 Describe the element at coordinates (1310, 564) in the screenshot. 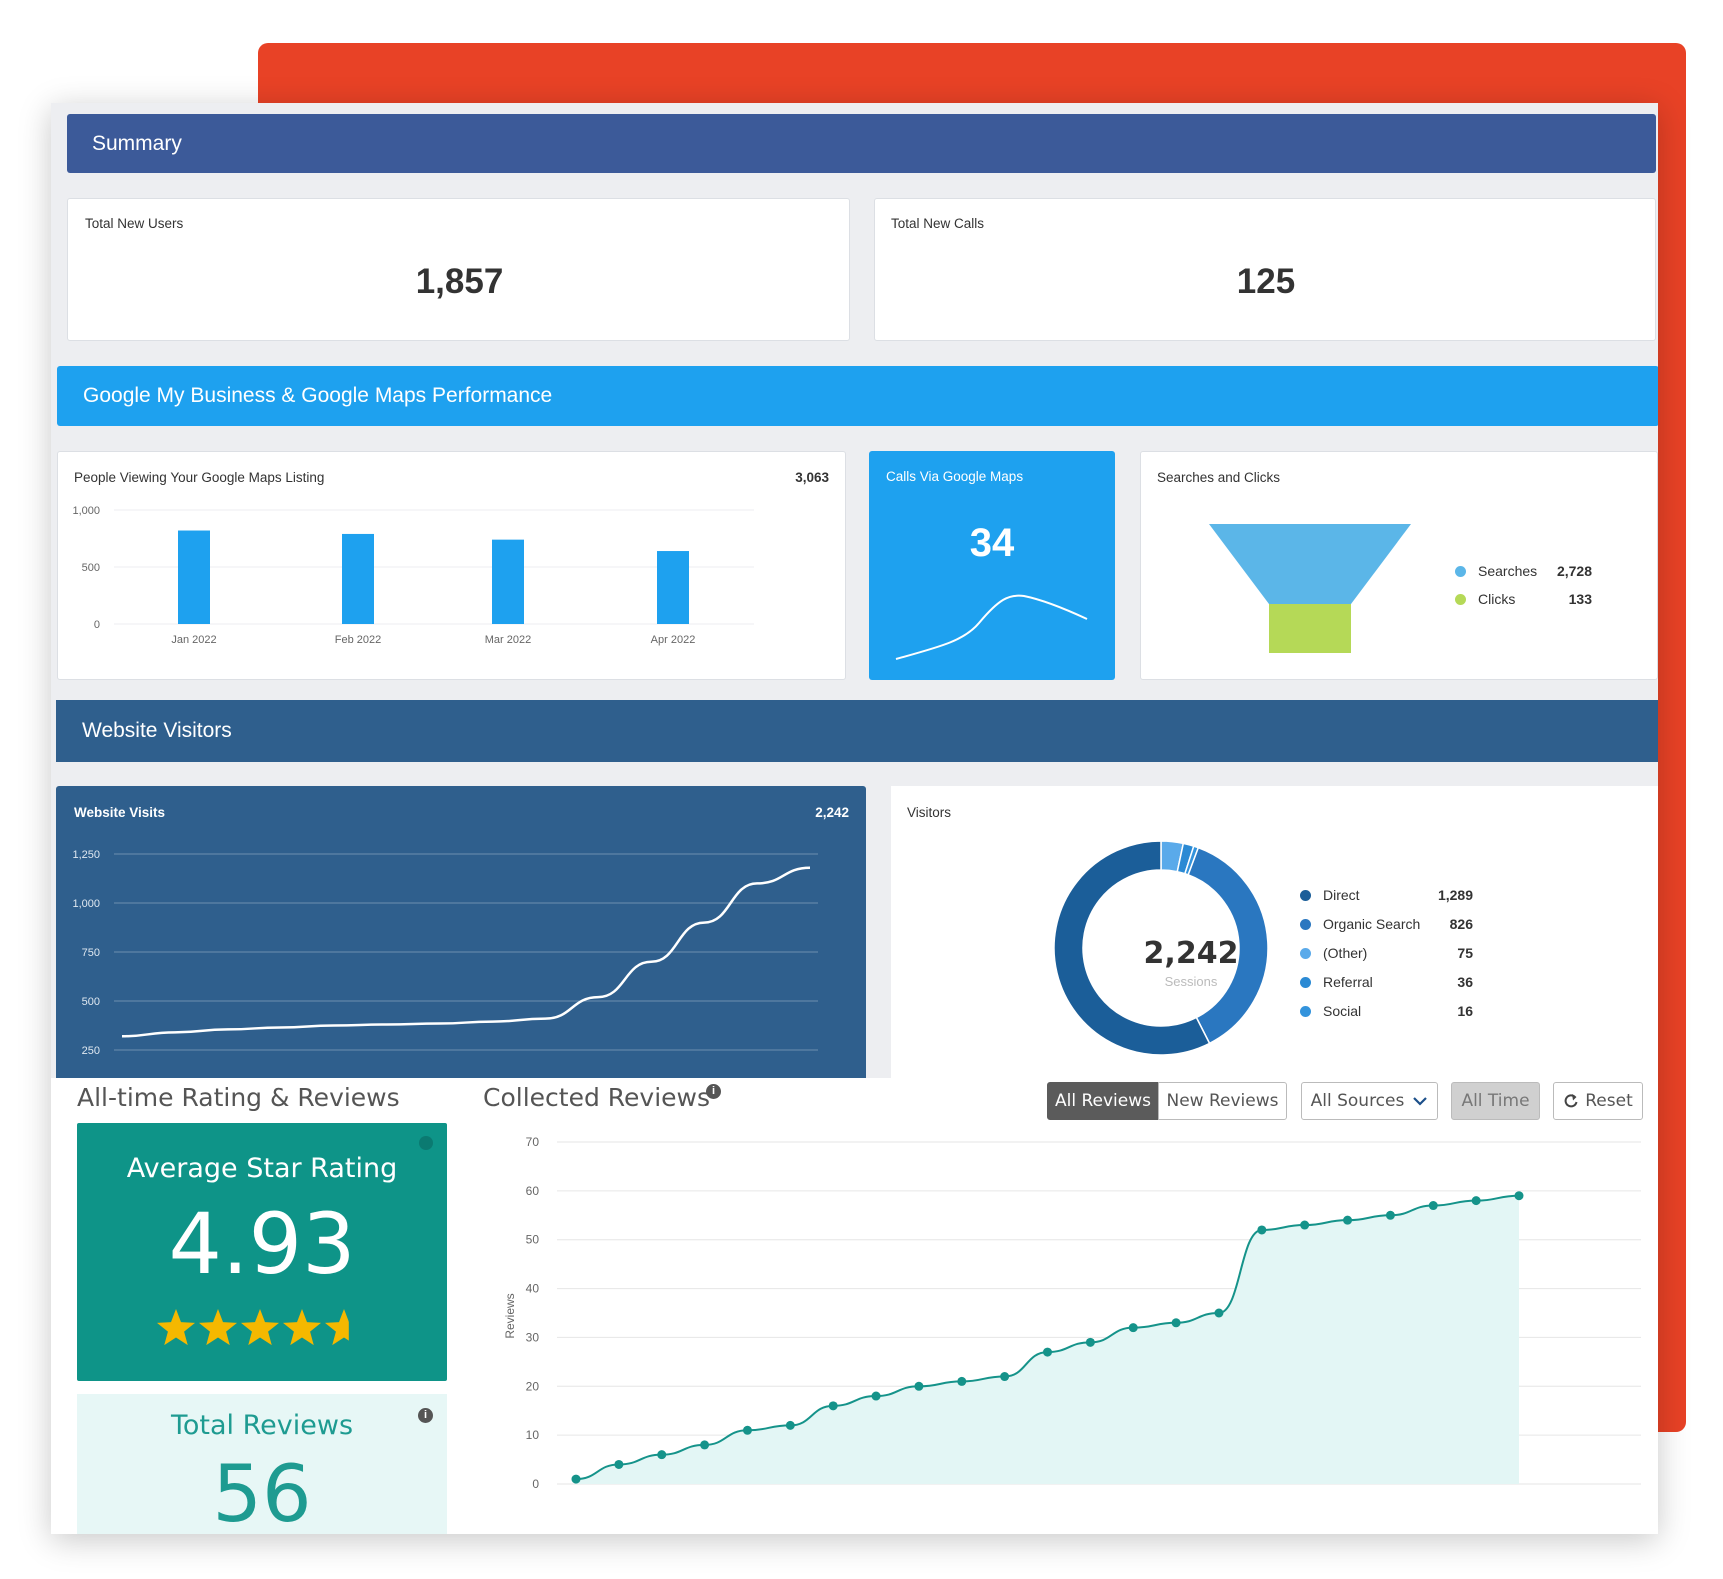

I see `funnel-searches-segment` at that location.